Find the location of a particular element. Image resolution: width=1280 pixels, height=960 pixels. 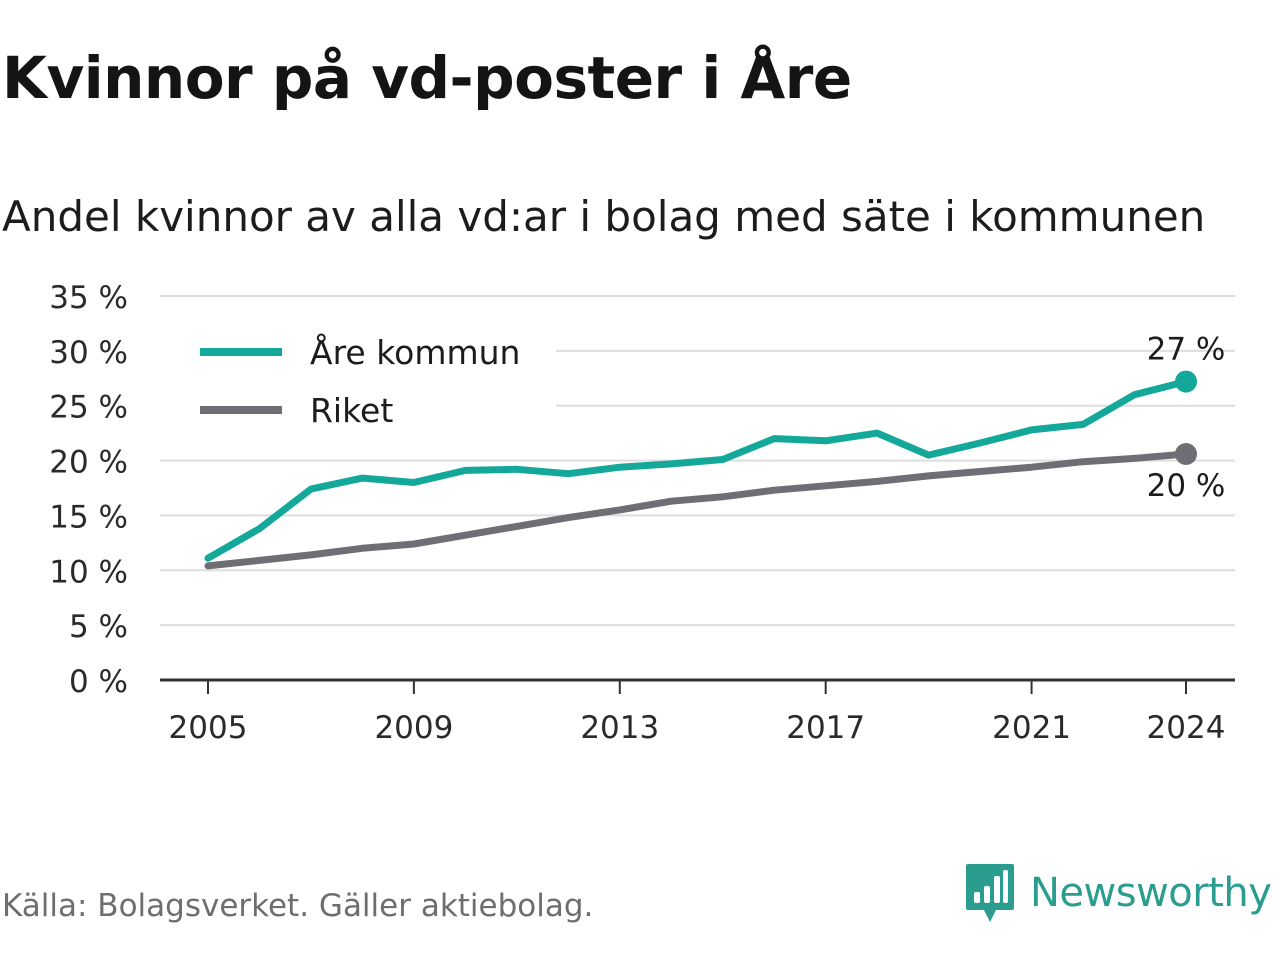

chart-title: Kvinnor på vd-poster i Åre is located at coordinates (427, 78).